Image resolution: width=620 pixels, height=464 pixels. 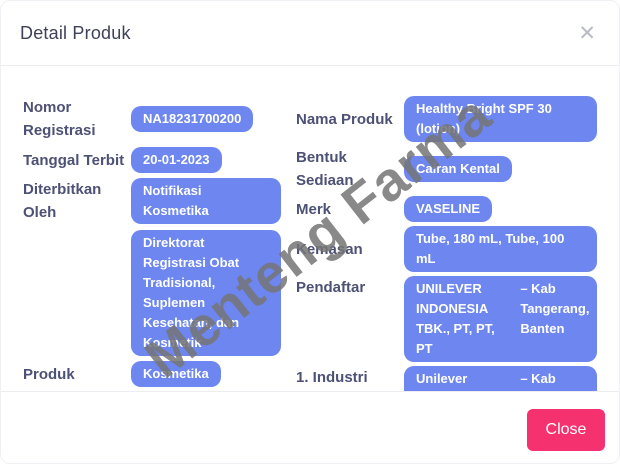 I want to click on row-kemasan: Kemasan Tube, 180 mL, Tube, 100 mL, so click(x=446, y=249).